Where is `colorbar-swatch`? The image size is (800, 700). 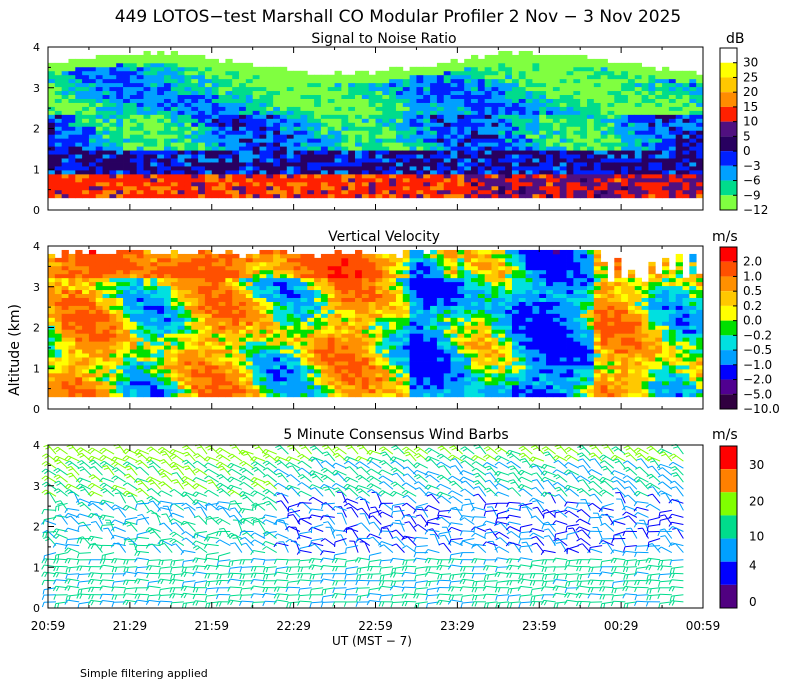
colorbar-swatch is located at coordinates (728, 129).